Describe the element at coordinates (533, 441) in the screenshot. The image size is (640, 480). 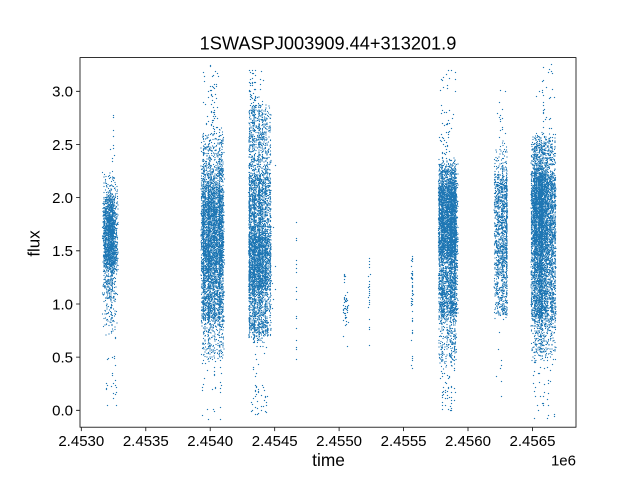
I see `svg-text: 2.4565` at that location.